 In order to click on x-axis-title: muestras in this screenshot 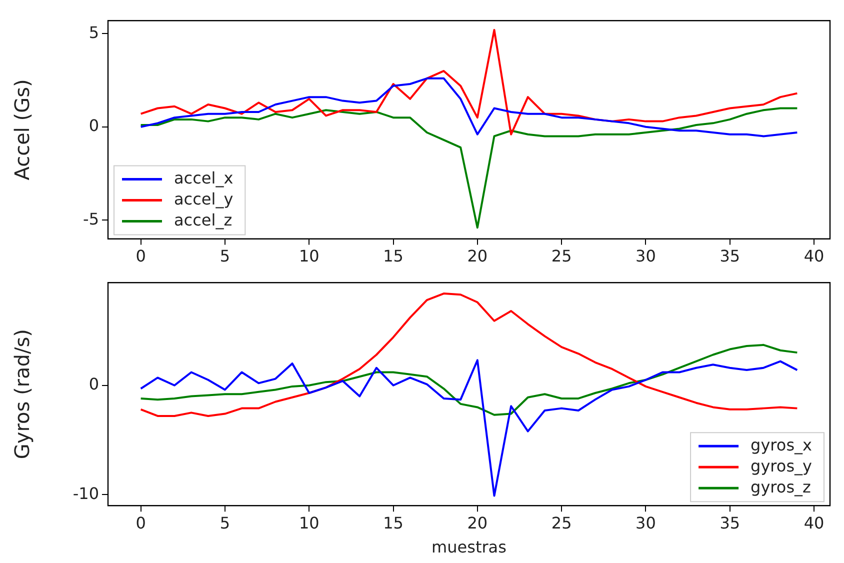, I will do `click(469, 547)`.